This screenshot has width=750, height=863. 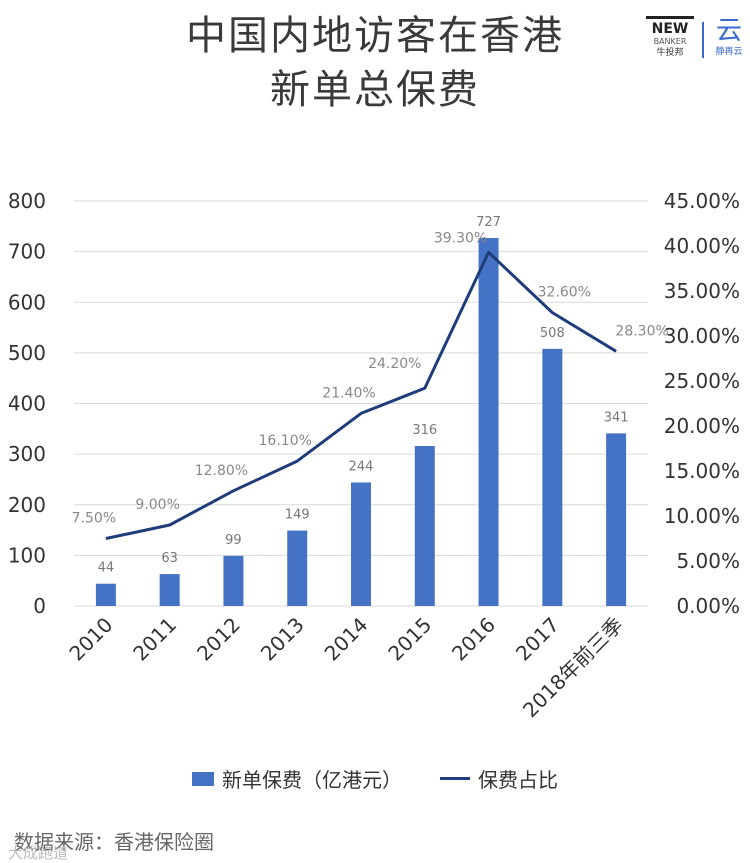 I want to click on y-right-tick-label: 15.00%, so click(x=702, y=471).